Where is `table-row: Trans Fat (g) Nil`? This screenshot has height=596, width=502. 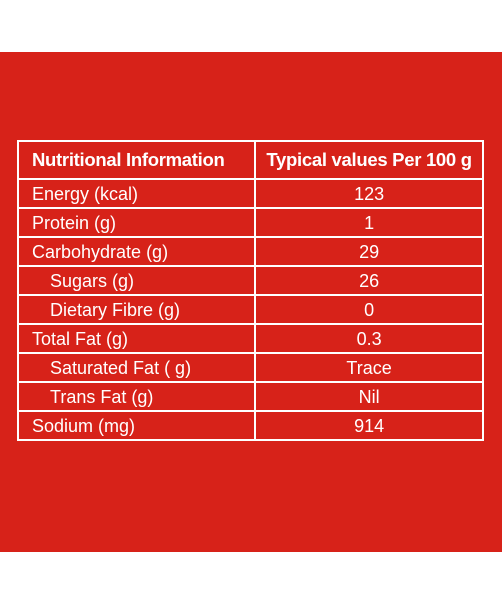 table-row: Trans Fat (g) Nil is located at coordinates (250, 396).